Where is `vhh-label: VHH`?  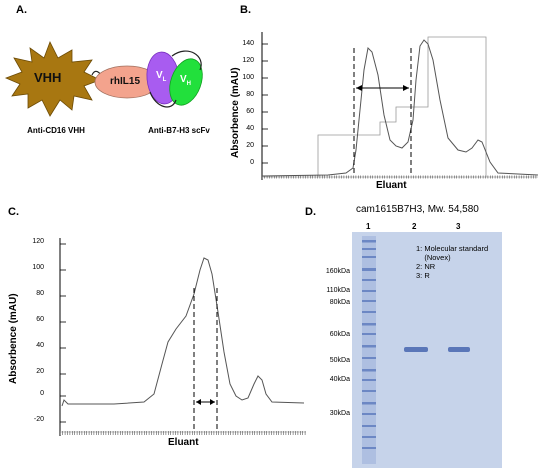
vhh-label: VHH is located at coordinates (48, 77).